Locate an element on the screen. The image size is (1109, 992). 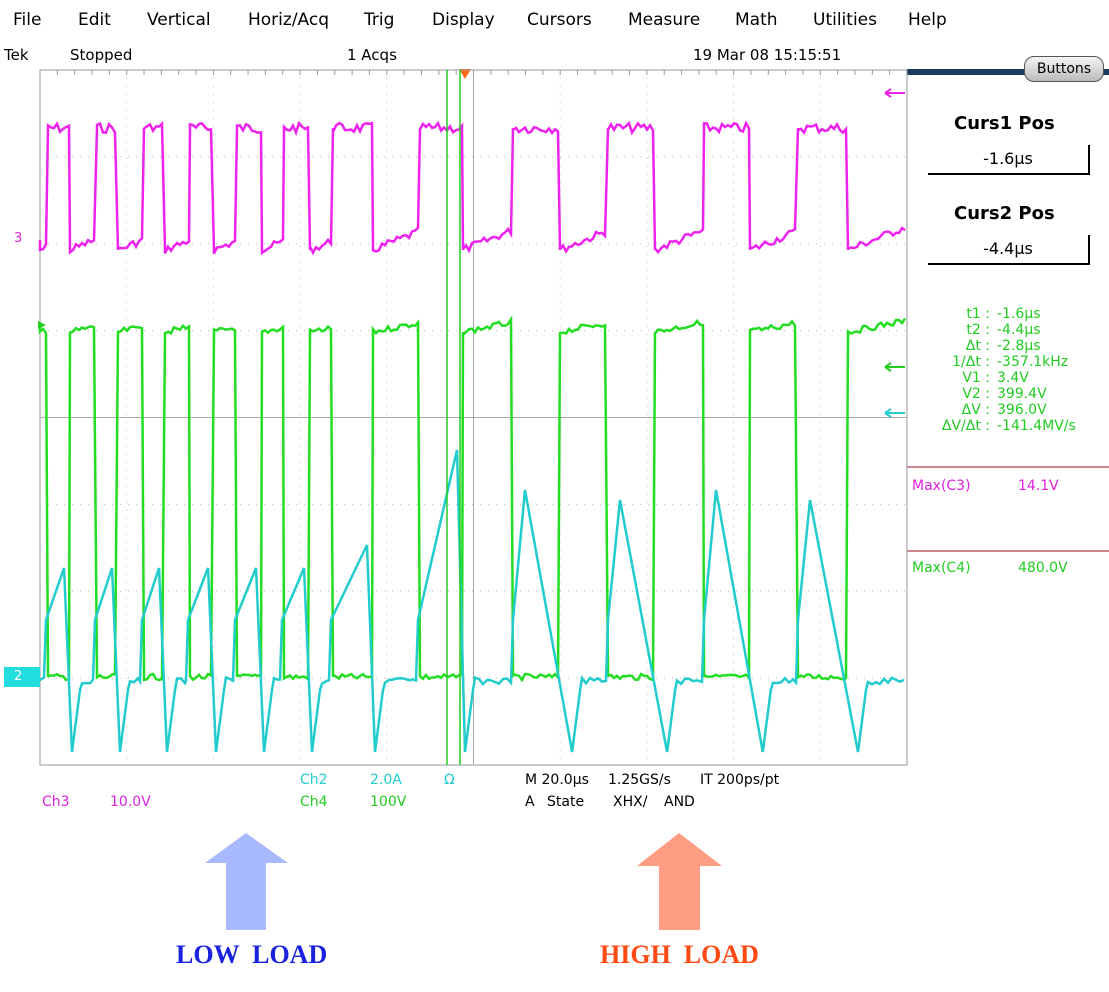
buttons-toggle: Buttons is located at coordinates (1064, 69).